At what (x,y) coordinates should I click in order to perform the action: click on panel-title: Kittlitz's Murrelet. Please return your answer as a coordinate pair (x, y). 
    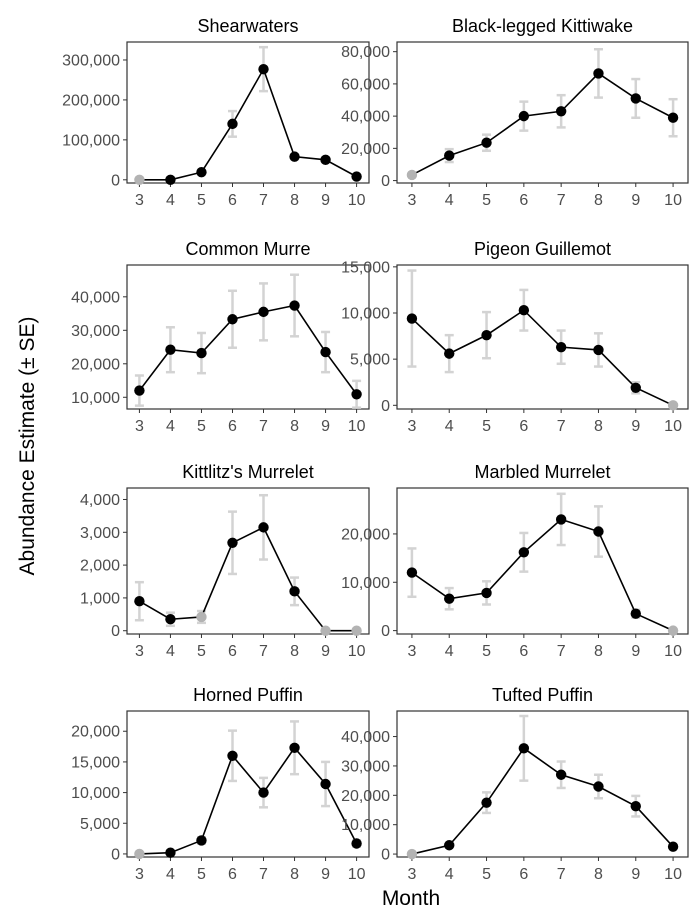
    Looking at the image, I should click on (247, 472).